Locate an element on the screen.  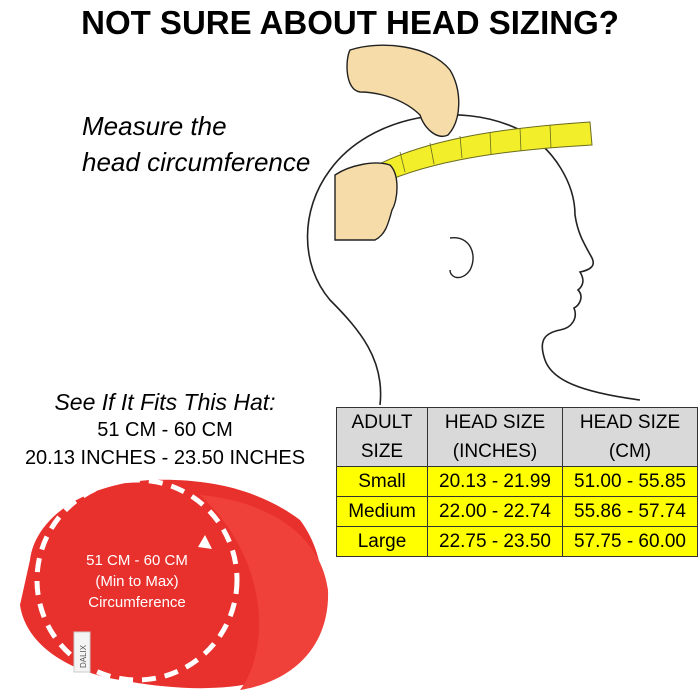
brand-tag is located at coordinates (82, 652).